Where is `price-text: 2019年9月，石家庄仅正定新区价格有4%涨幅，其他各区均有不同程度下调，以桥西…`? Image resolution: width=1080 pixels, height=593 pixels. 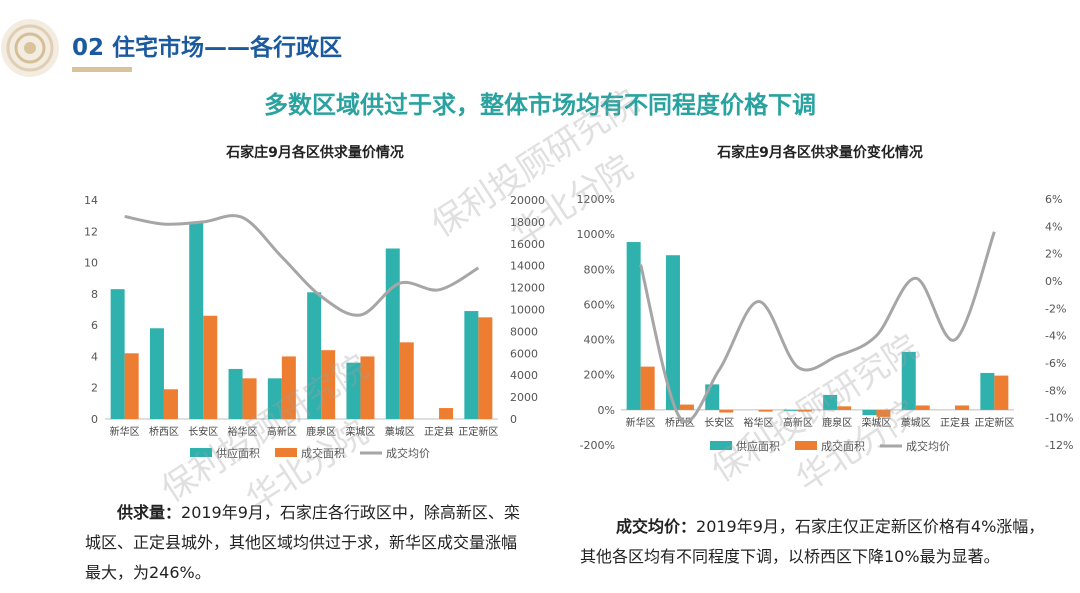
price-text: 2019年9月，石家庄仅正定新区价格有4%涨幅，其他各区均有不同程度下调，以桥西… is located at coordinates (812, 541).